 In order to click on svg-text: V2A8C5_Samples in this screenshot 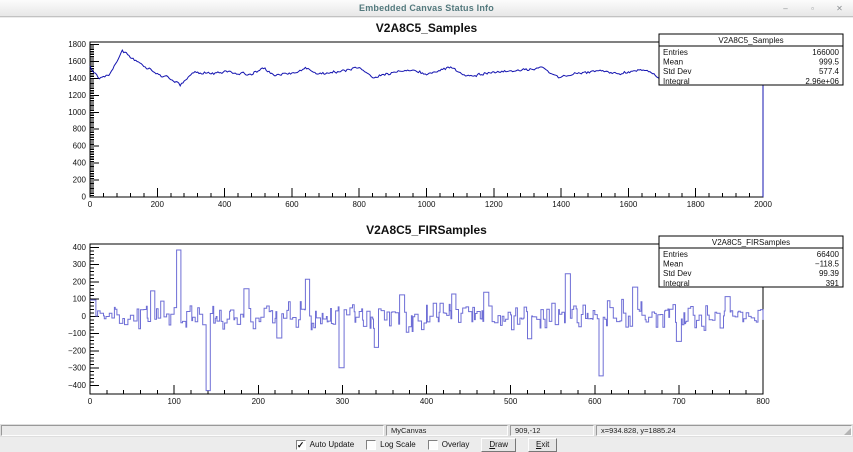, I will do `click(750, 40)`.